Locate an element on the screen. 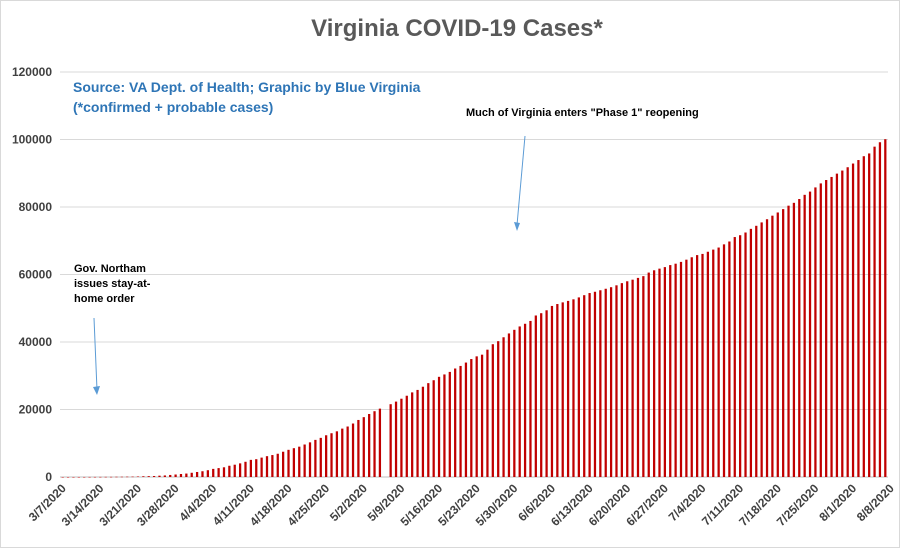 The height and width of the screenshot is (548, 900). x-tick-label: 5/2/2020 is located at coordinates (348, 502).